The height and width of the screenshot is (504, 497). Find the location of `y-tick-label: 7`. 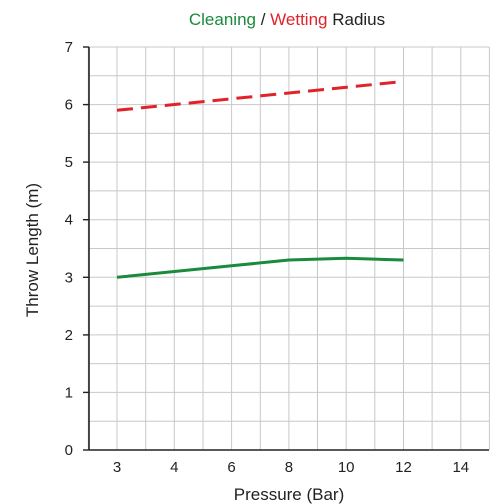

y-tick-label: 7 is located at coordinates (69, 47).